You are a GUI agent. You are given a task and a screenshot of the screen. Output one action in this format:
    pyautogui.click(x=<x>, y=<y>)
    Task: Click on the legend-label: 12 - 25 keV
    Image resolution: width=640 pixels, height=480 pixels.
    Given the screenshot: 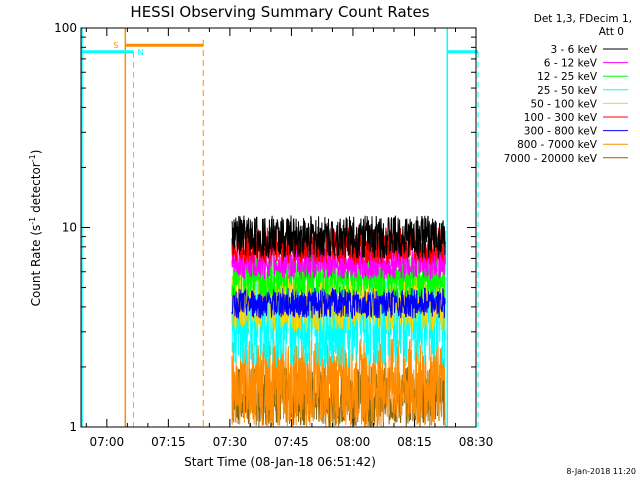 What is the action you would take?
    pyautogui.click(x=567, y=77)
    